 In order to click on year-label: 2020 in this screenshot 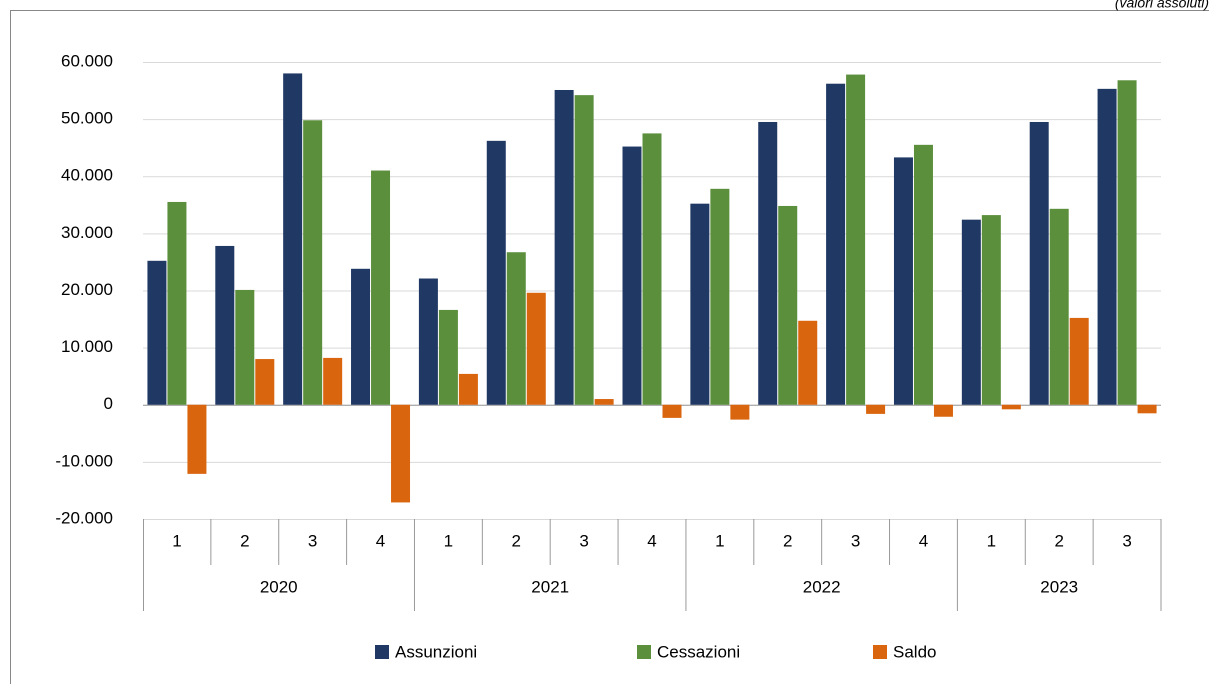, I will do `click(279, 586)`.